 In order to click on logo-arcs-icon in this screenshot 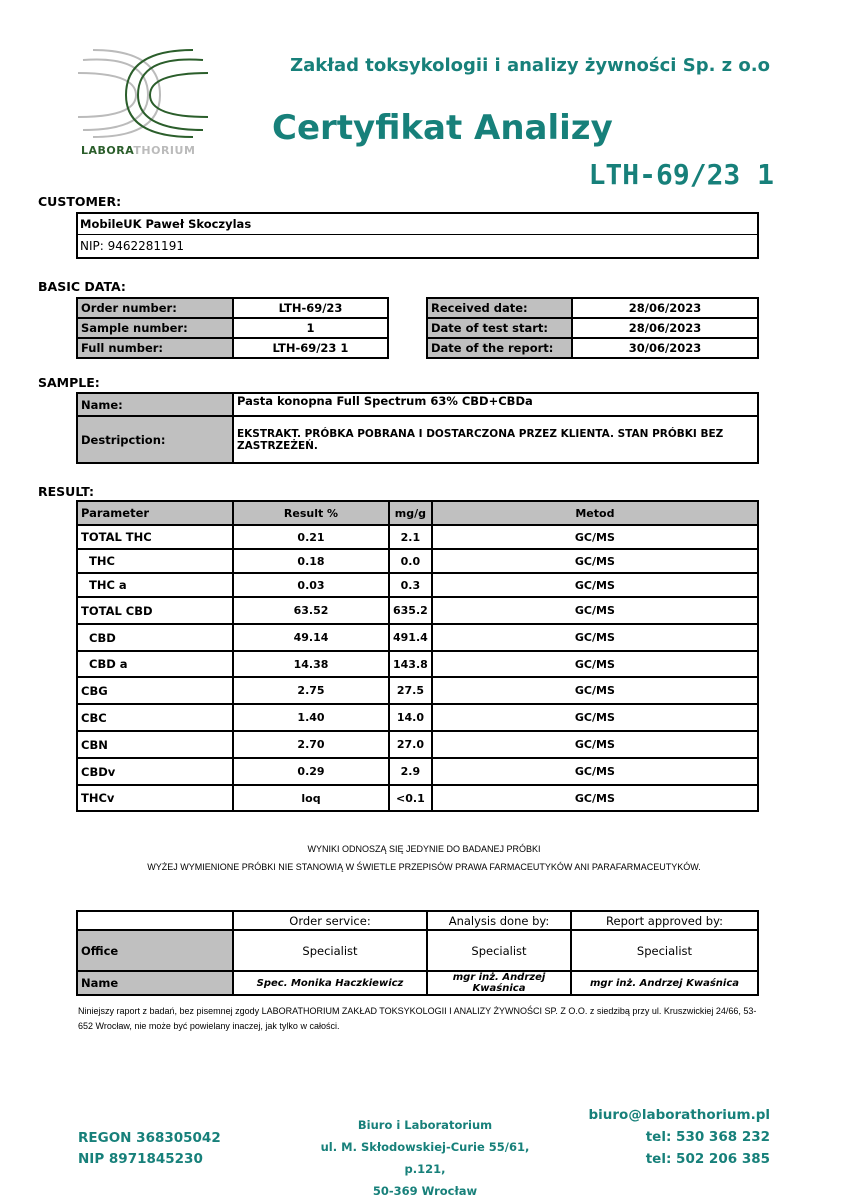, I will do `click(143, 93)`.